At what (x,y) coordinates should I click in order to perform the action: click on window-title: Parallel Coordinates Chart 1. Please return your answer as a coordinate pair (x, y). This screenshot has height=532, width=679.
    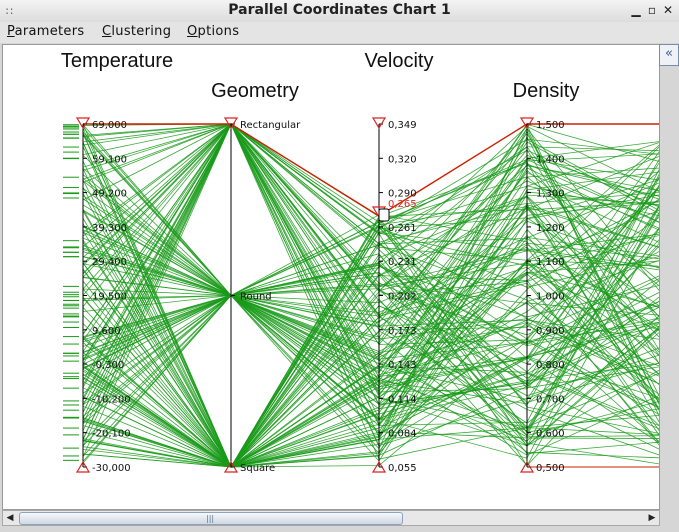
    Looking at the image, I should click on (339, 10).